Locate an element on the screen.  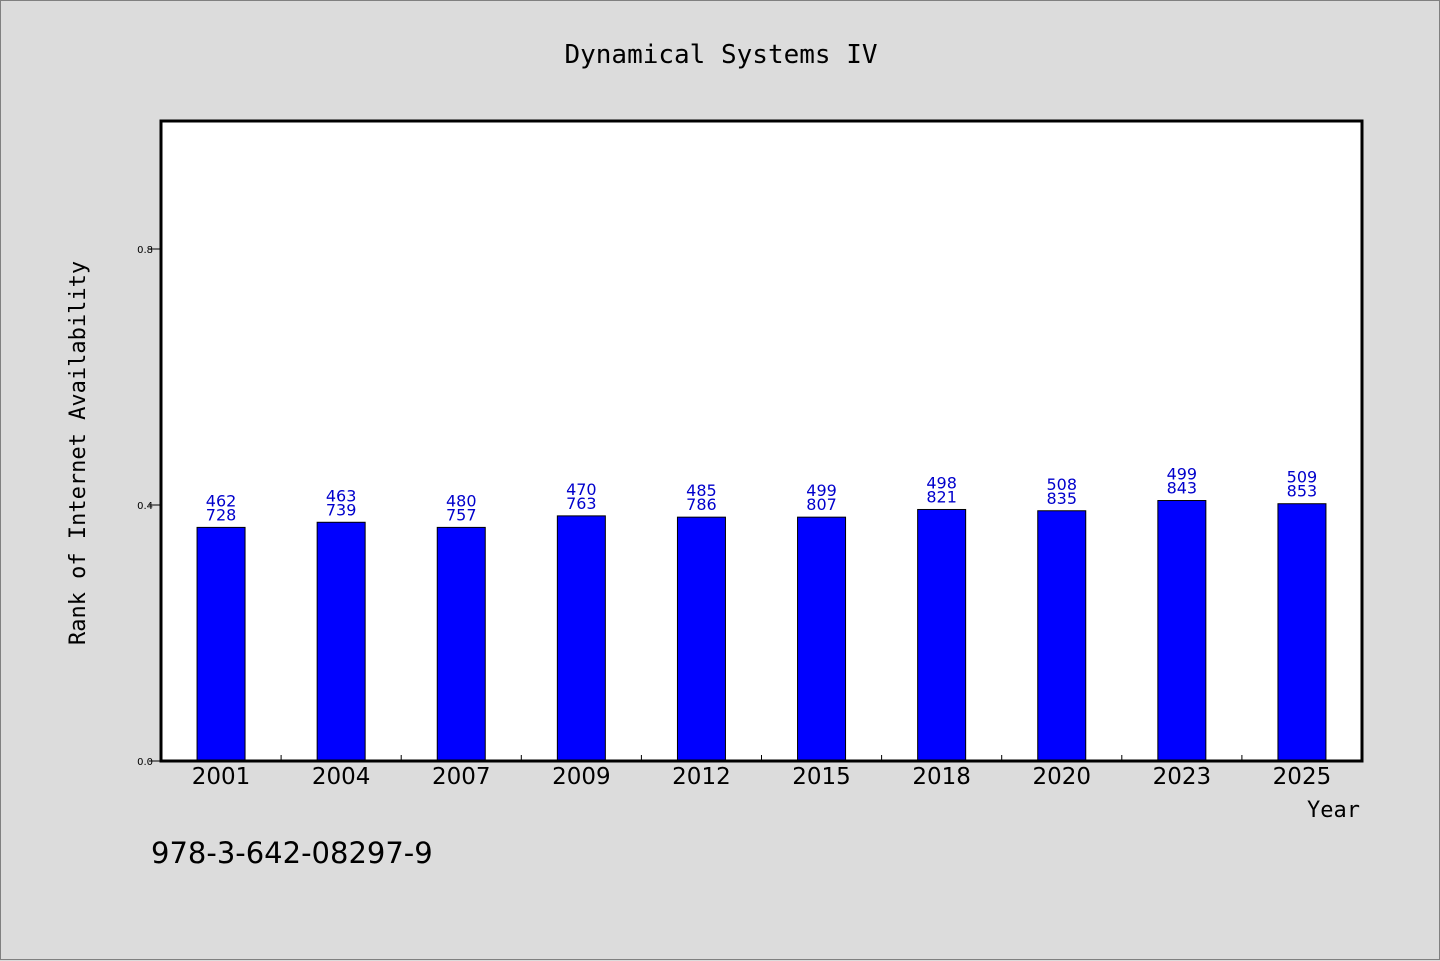
x-tick-label-2009: 2009 is located at coordinates (581, 777).